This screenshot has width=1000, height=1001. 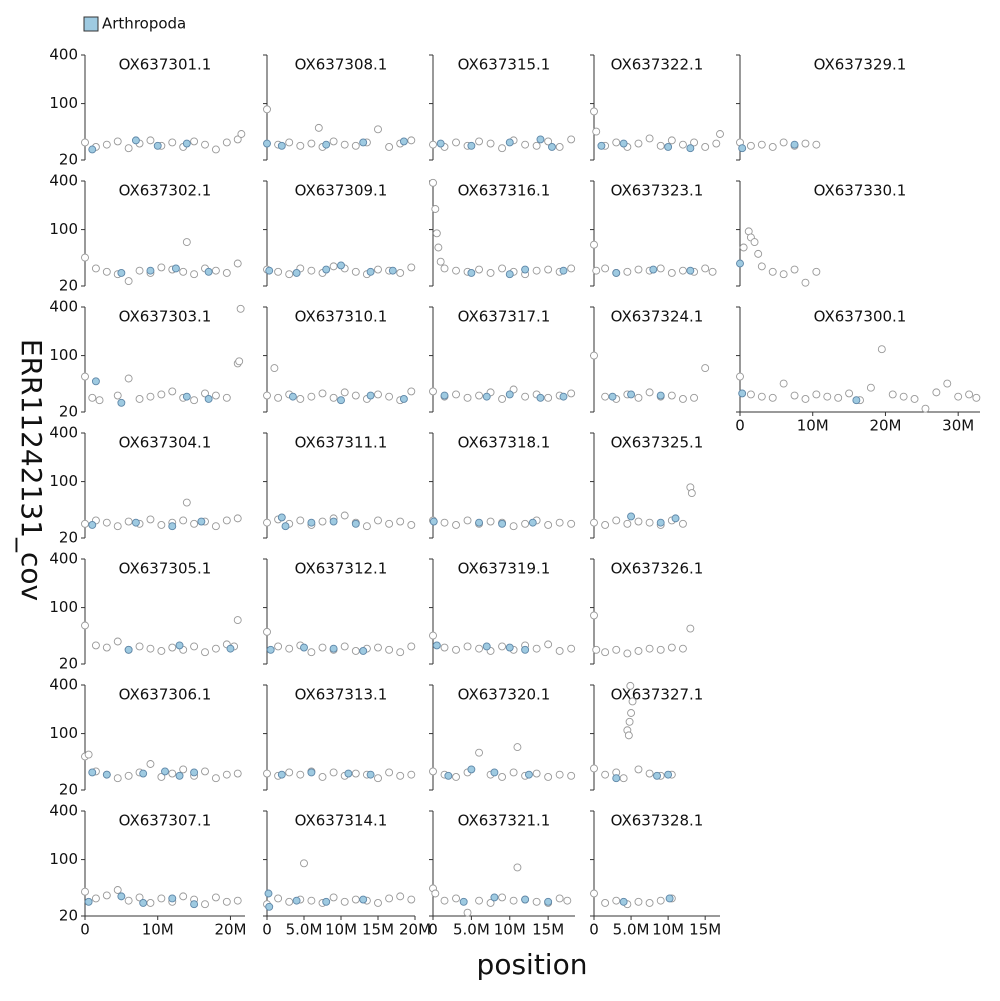 What do you see at coordinates (63, 859) in the screenshot?
I see `y-tick-label: 100` at bounding box center [63, 859].